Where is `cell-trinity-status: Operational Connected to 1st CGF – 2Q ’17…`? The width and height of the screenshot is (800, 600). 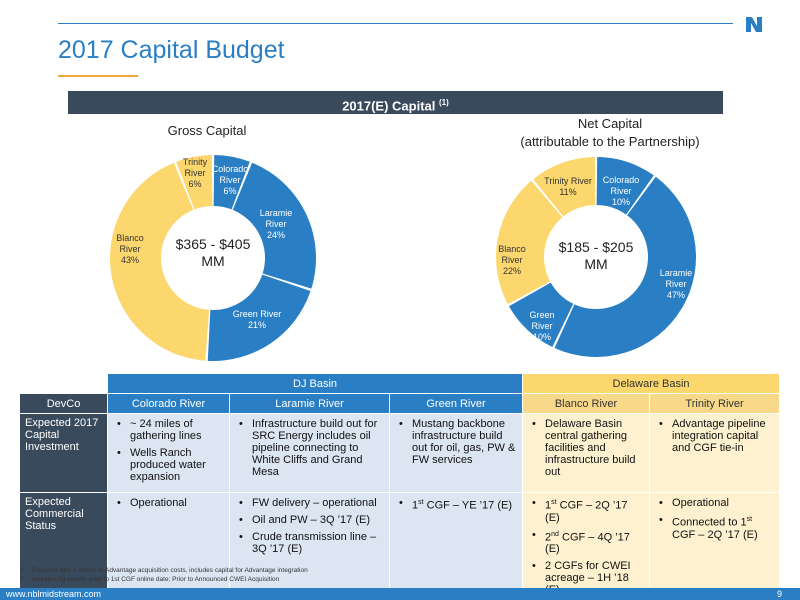 cell-trinity-status: Operational Connected to 1st CGF – 2Q ’17… is located at coordinates (715, 545).